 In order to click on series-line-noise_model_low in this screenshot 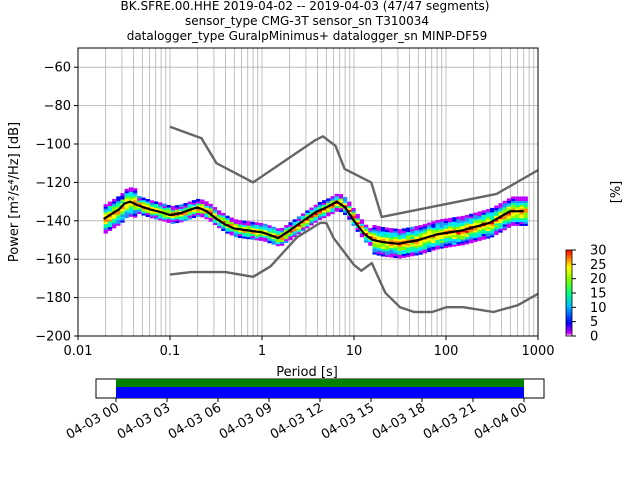, I will do `click(353, 267)`.